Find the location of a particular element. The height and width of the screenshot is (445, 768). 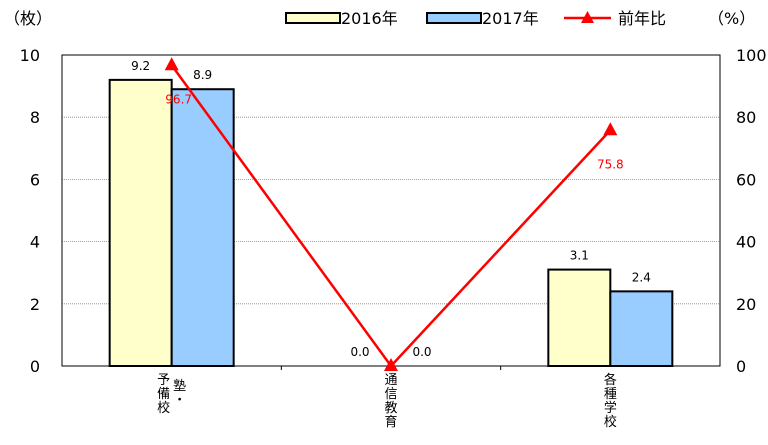

bar-data-label: 3.1 is located at coordinates (579, 256).